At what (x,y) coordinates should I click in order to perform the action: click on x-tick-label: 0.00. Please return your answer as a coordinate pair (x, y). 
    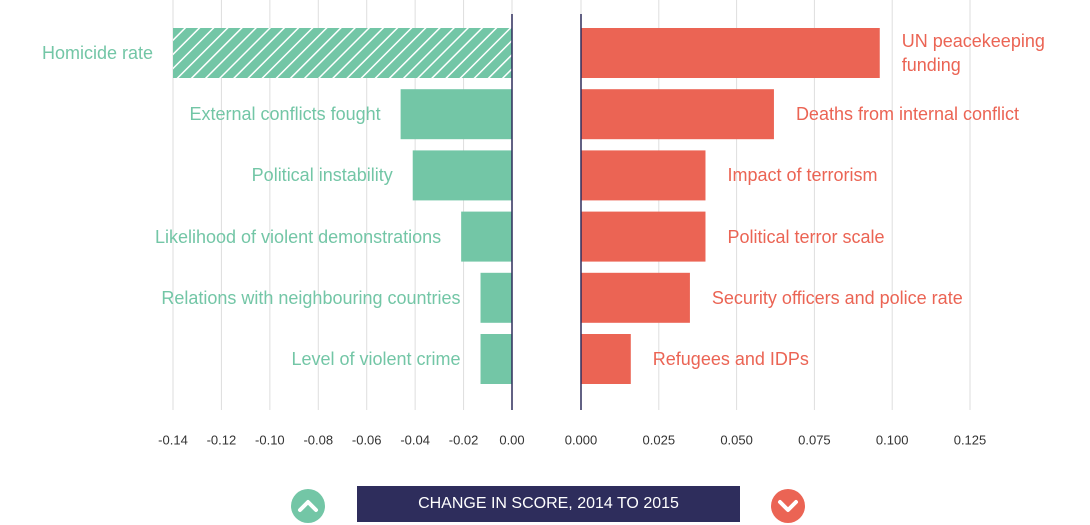
    Looking at the image, I should click on (511, 439).